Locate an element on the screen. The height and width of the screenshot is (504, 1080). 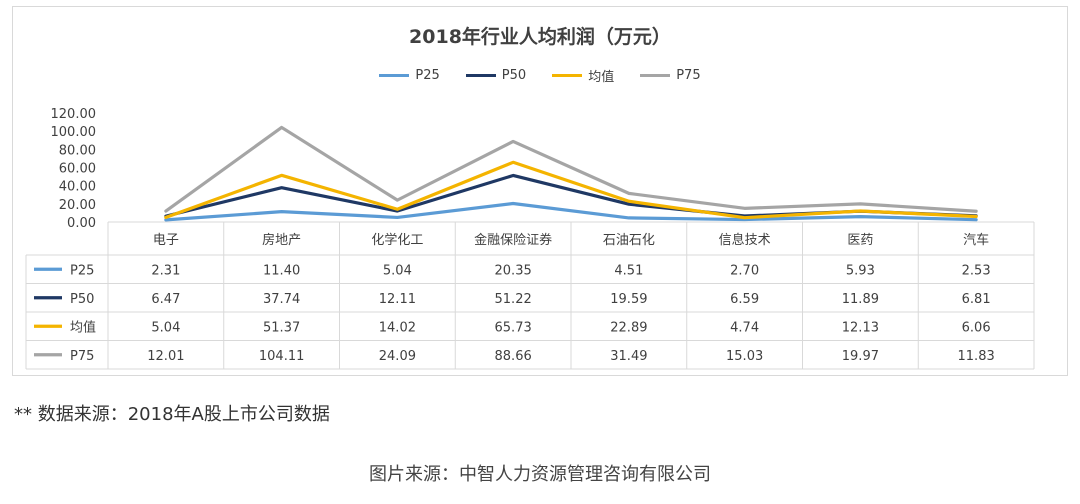
y-tick-label: 120.00 is located at coordinates (74, 114).